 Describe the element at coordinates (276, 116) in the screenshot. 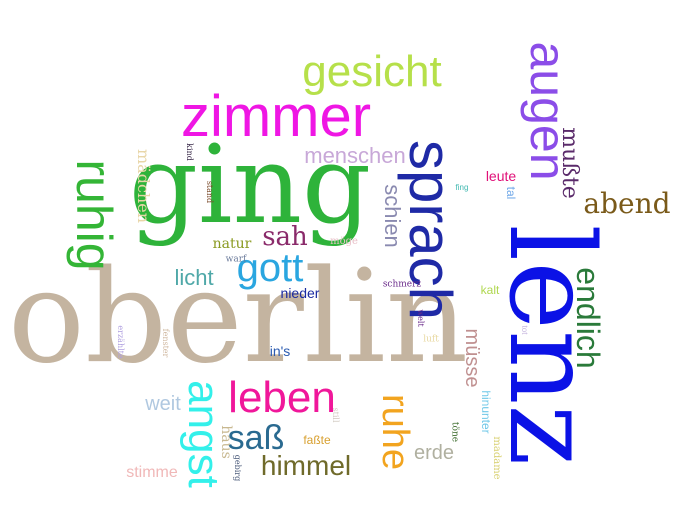

I see `word-5: zimmer` at that location.